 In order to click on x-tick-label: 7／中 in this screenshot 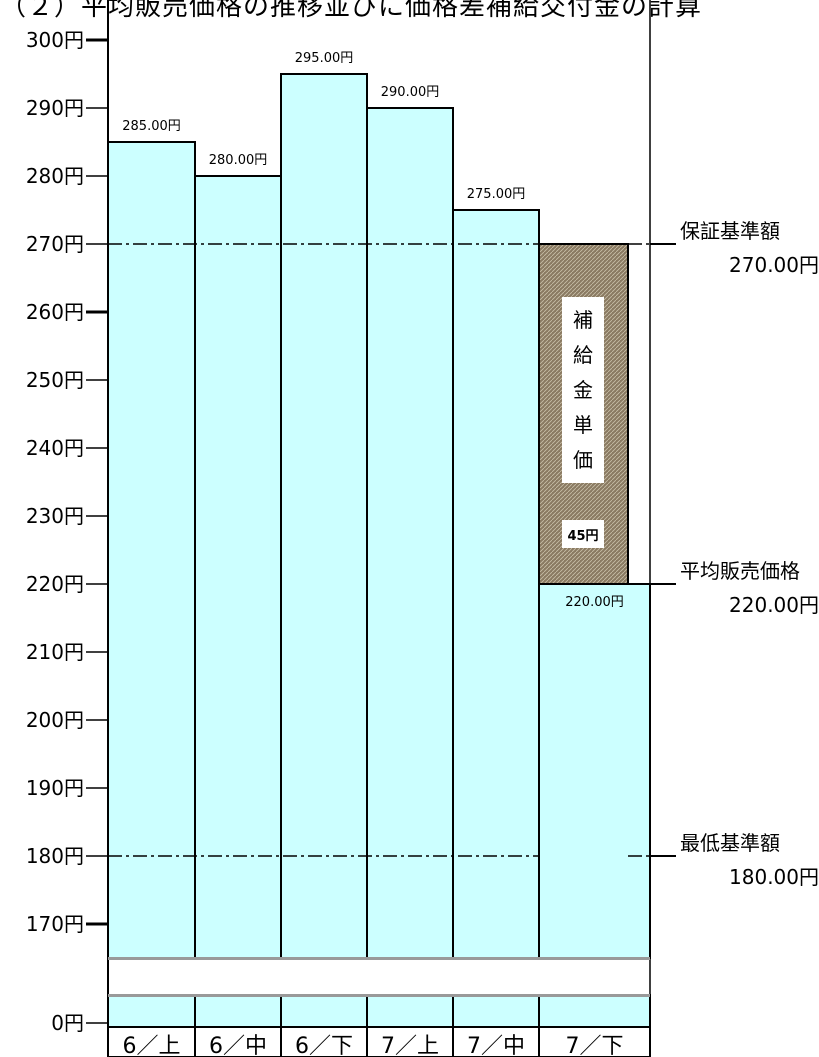, I will do `click(496, 1045)`.